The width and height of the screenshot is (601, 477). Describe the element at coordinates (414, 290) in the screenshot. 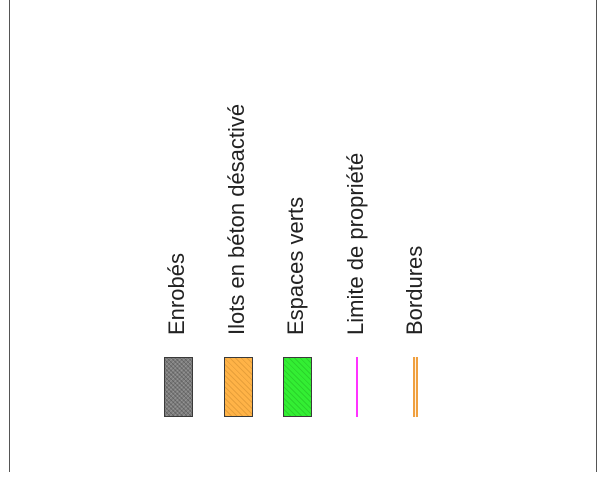

I see `legend-label-bordures: Bordures` at that location.